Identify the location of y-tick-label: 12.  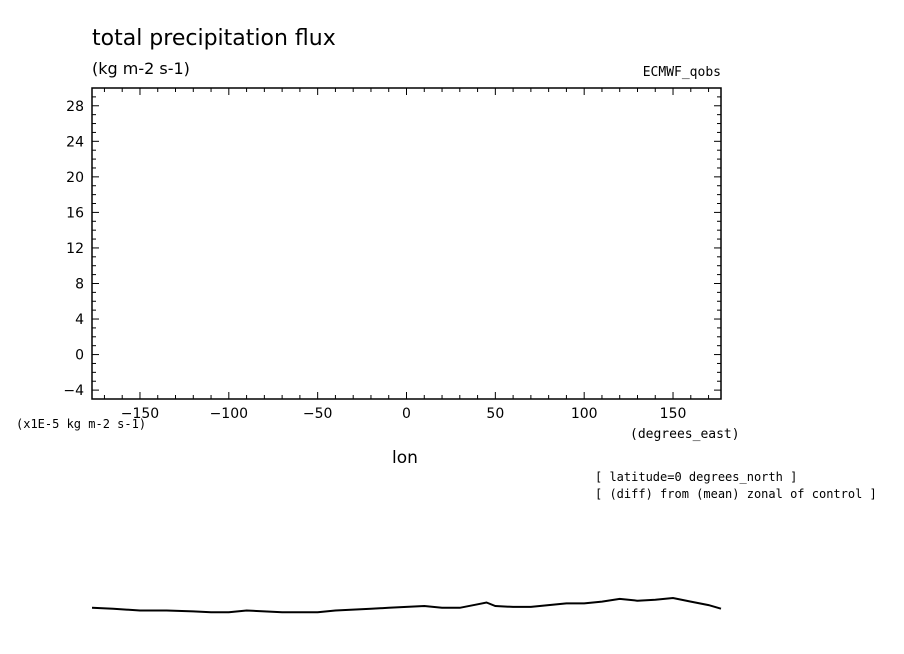
(75, 249).